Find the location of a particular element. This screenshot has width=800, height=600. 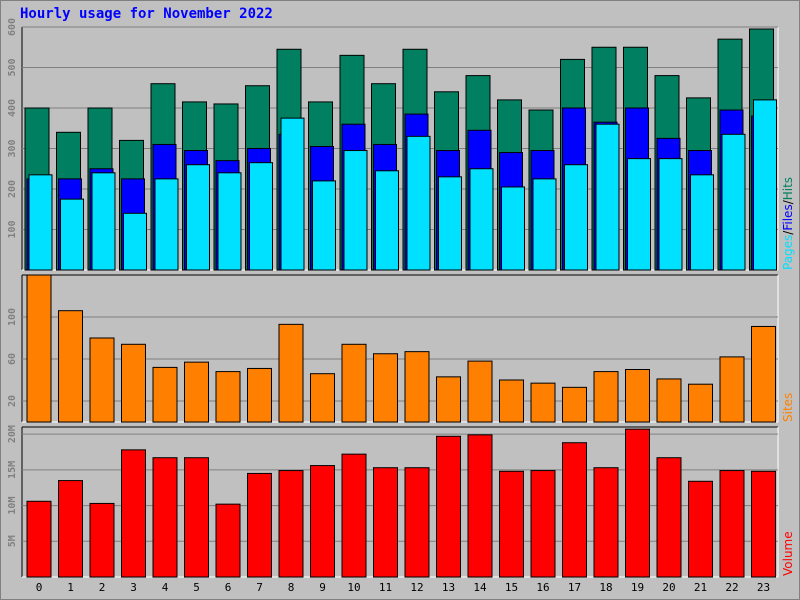

x-tick-label: 8 is located at coordinates (291, 587).